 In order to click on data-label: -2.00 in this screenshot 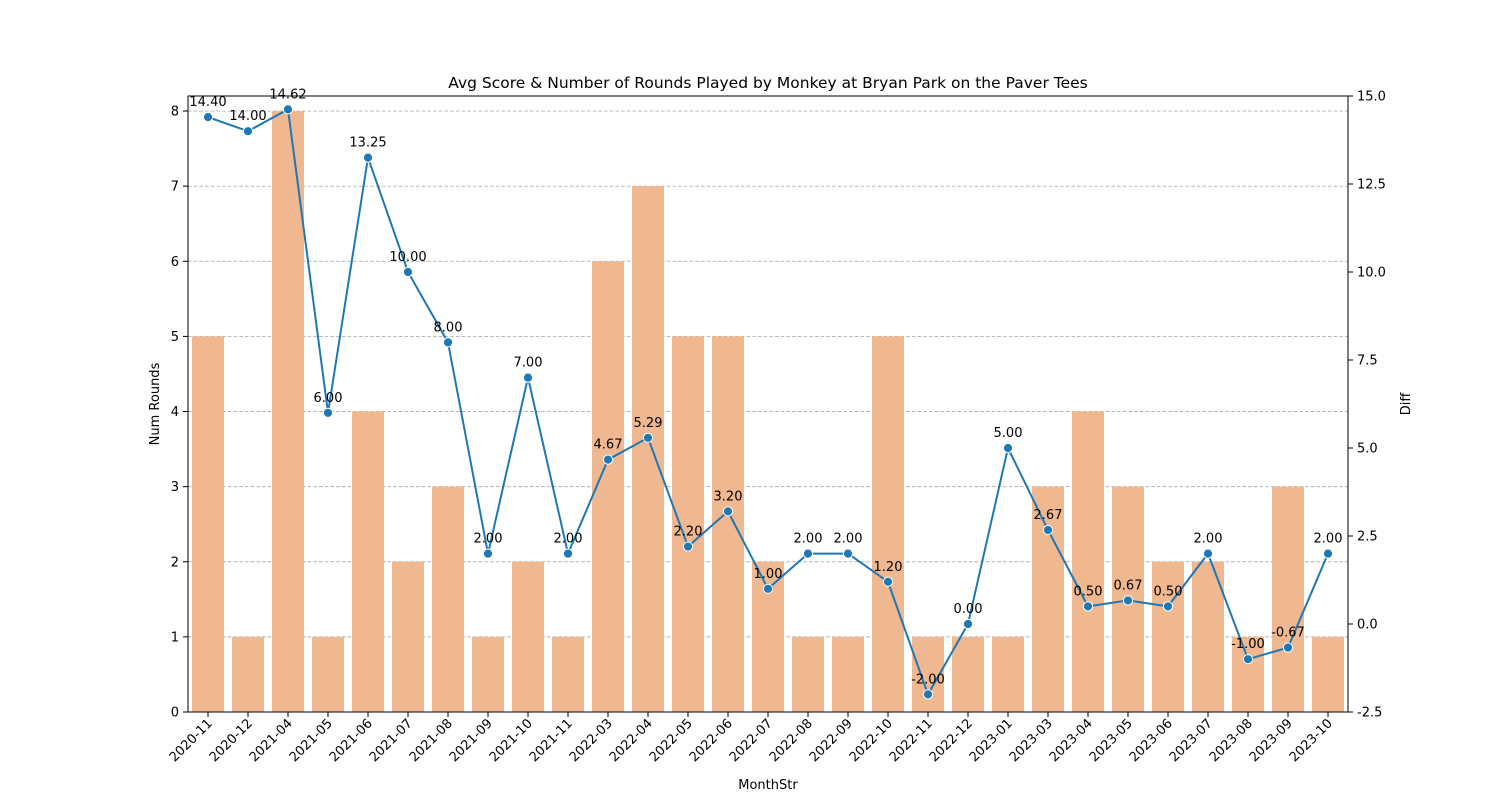, I will do `click(928, 679)`.